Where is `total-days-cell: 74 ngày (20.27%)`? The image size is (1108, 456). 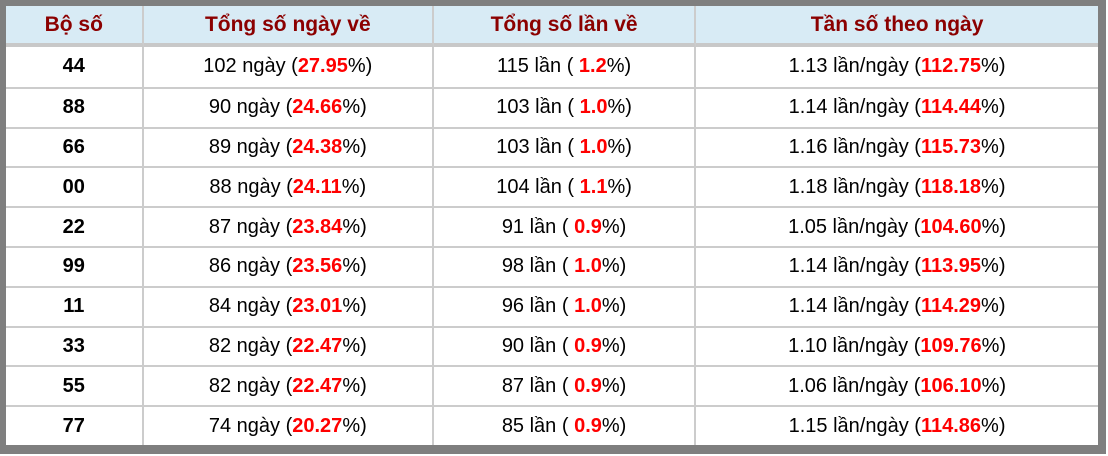
total-days-cell: 74 ngày (20.27%) is located at coordinates (289, 425).